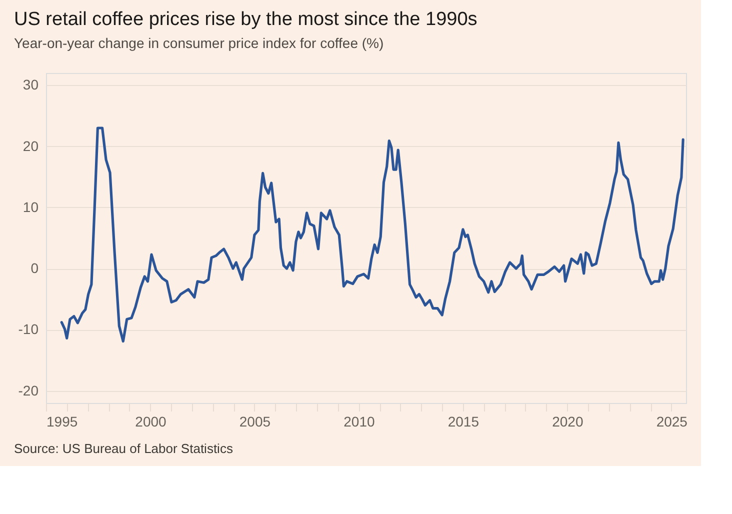  What do you see at coordinates (30, 84) in the screenshot?
I see `y-tick-label: 30` at bounding box center [30, 84].